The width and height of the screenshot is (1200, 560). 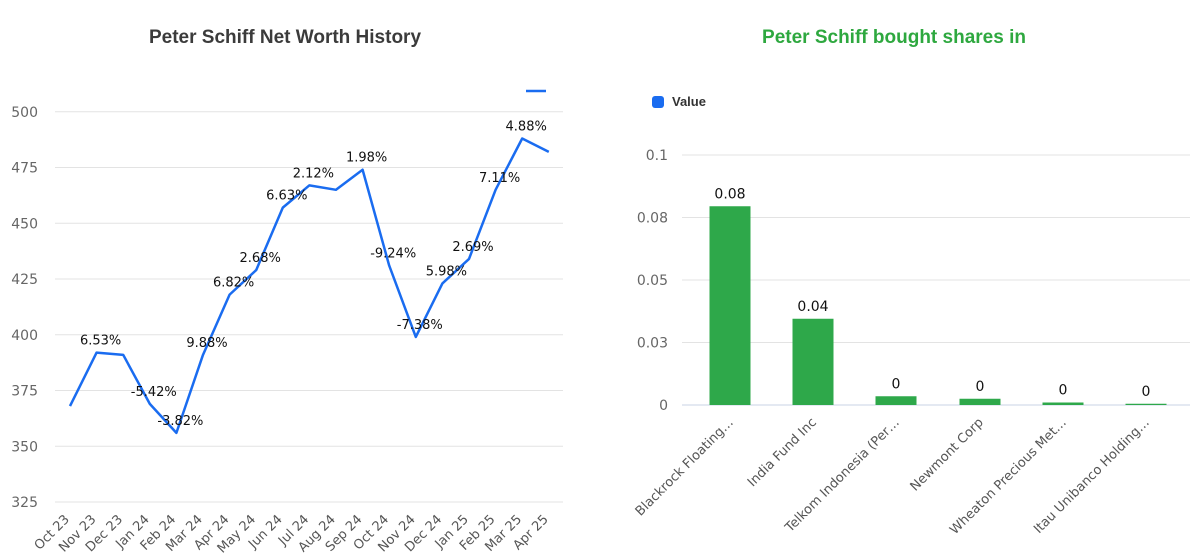 I want to click on data-label: 7.11%, so click(x=499, y=178).